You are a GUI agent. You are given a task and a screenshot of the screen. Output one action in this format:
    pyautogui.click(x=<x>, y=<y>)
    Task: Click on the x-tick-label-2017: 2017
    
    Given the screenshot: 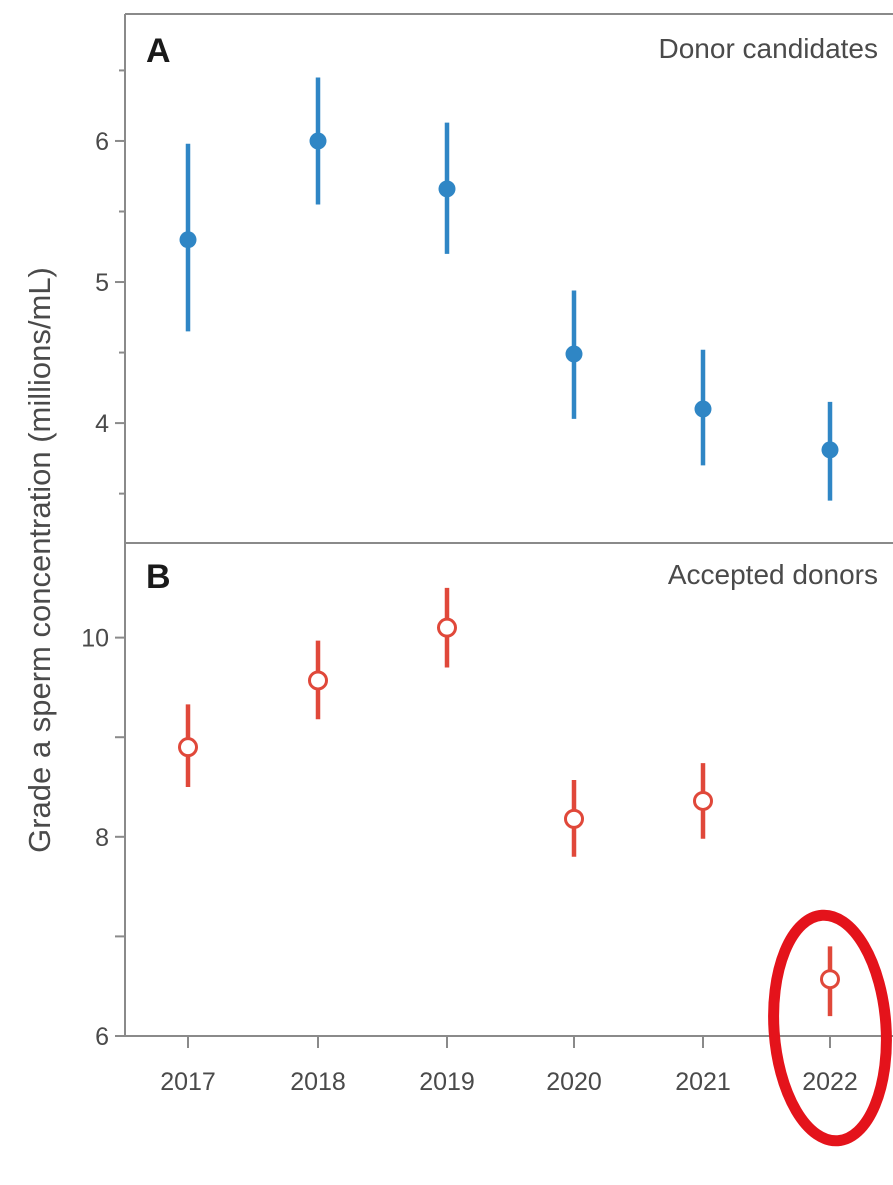 What is the action you would take?
    pyautogui.click(x=188, y=1082)
    